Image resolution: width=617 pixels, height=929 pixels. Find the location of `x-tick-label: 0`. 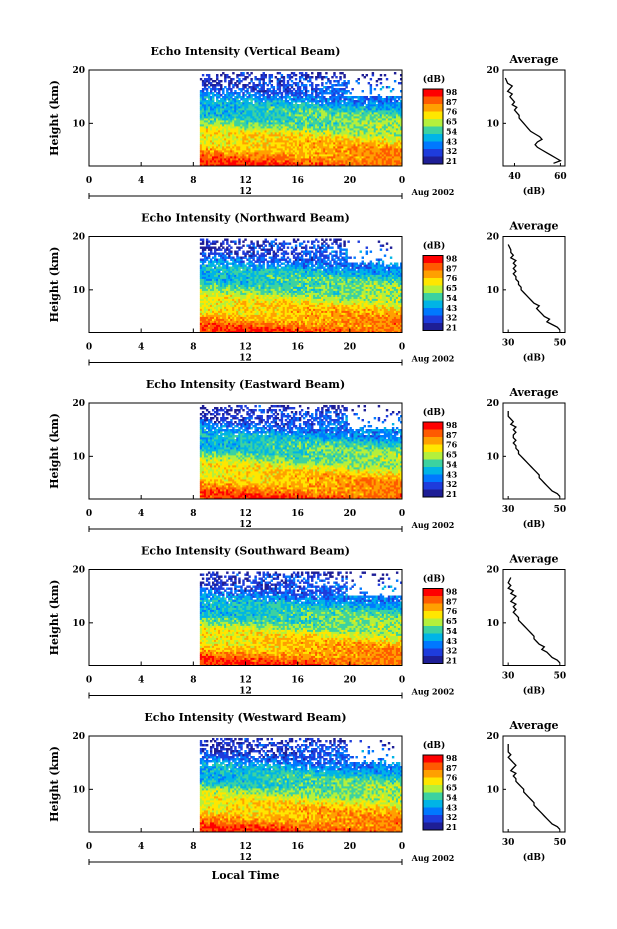

x-tick-label: 0 is located at coordinates (89, 181).